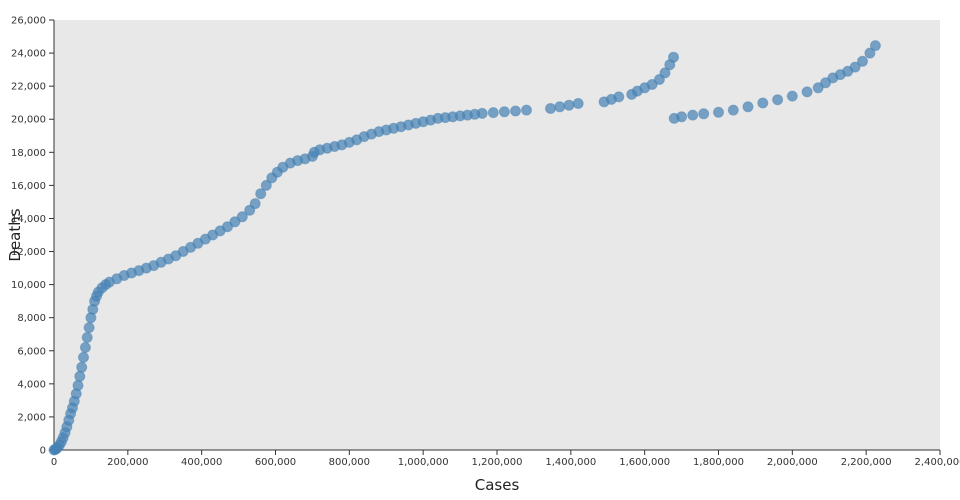  What do you see at coordinates (28, 186) in the screenshot?
I see `y-tick-label: 16,000` at bounding box center [28, 186].